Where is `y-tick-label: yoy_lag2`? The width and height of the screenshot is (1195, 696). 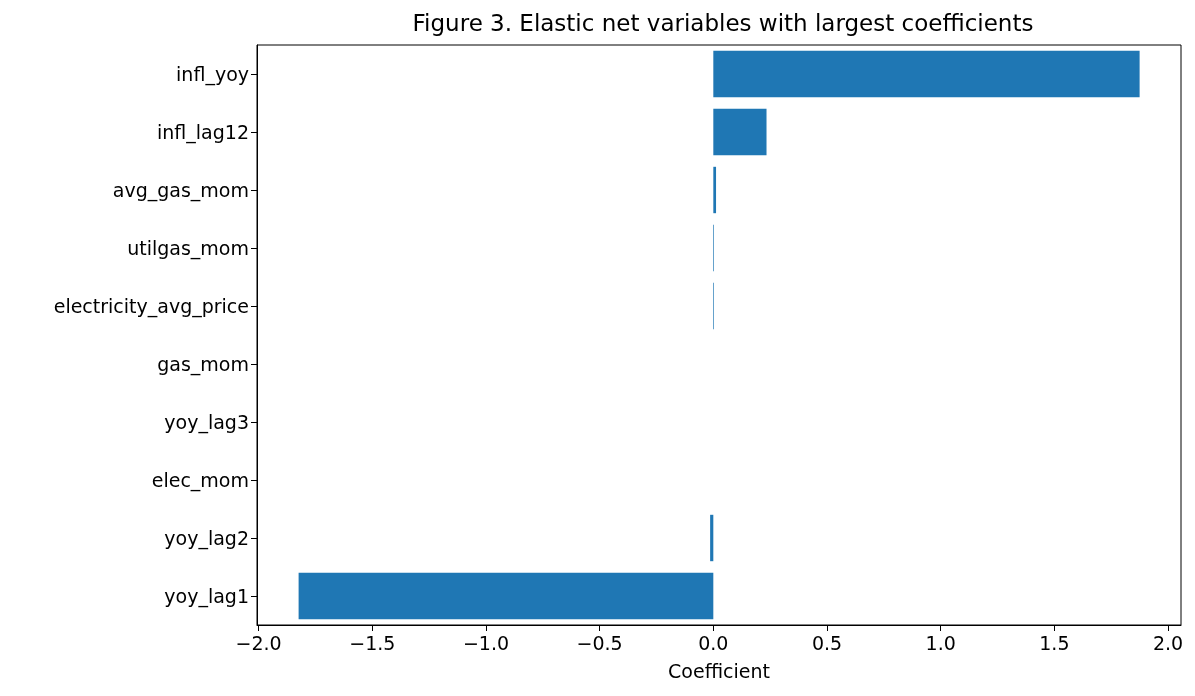
y-tick-label: yoy_lag2 is located at coordinates (206, 538).